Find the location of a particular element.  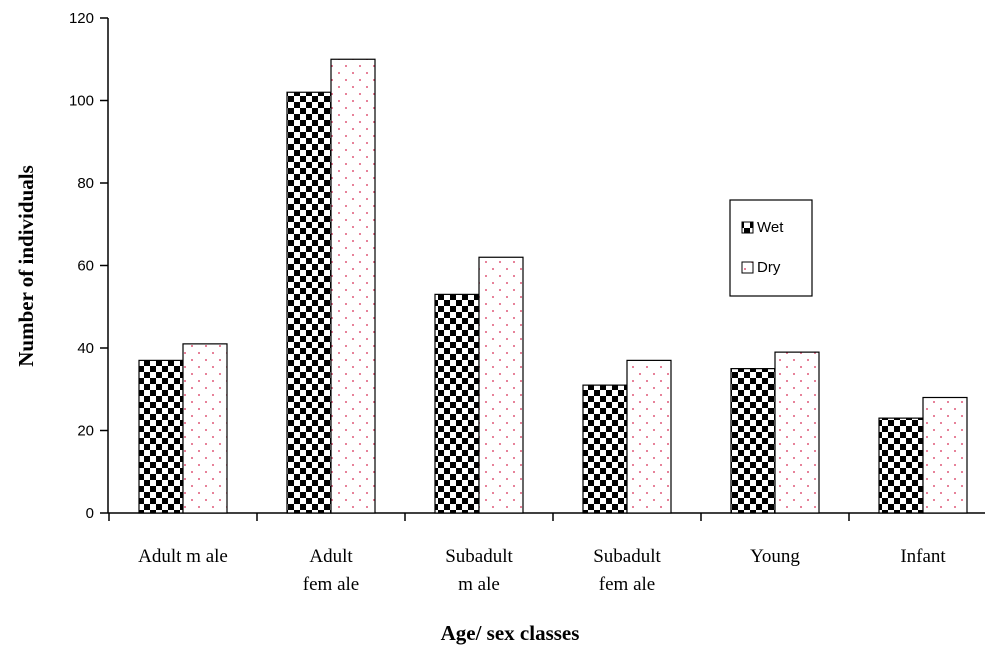

y-tick-label: 120 is located at coordinates (81, 18).